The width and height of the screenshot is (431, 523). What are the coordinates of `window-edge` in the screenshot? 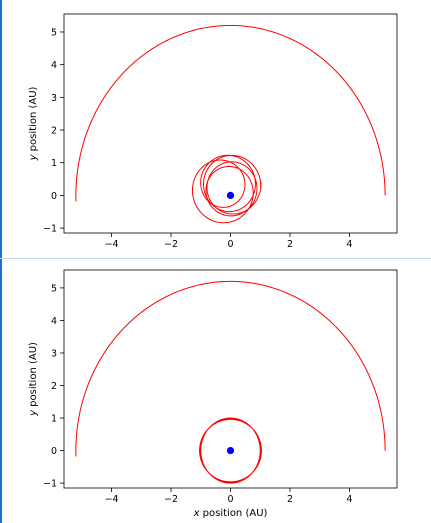 It's located at (1, 261).